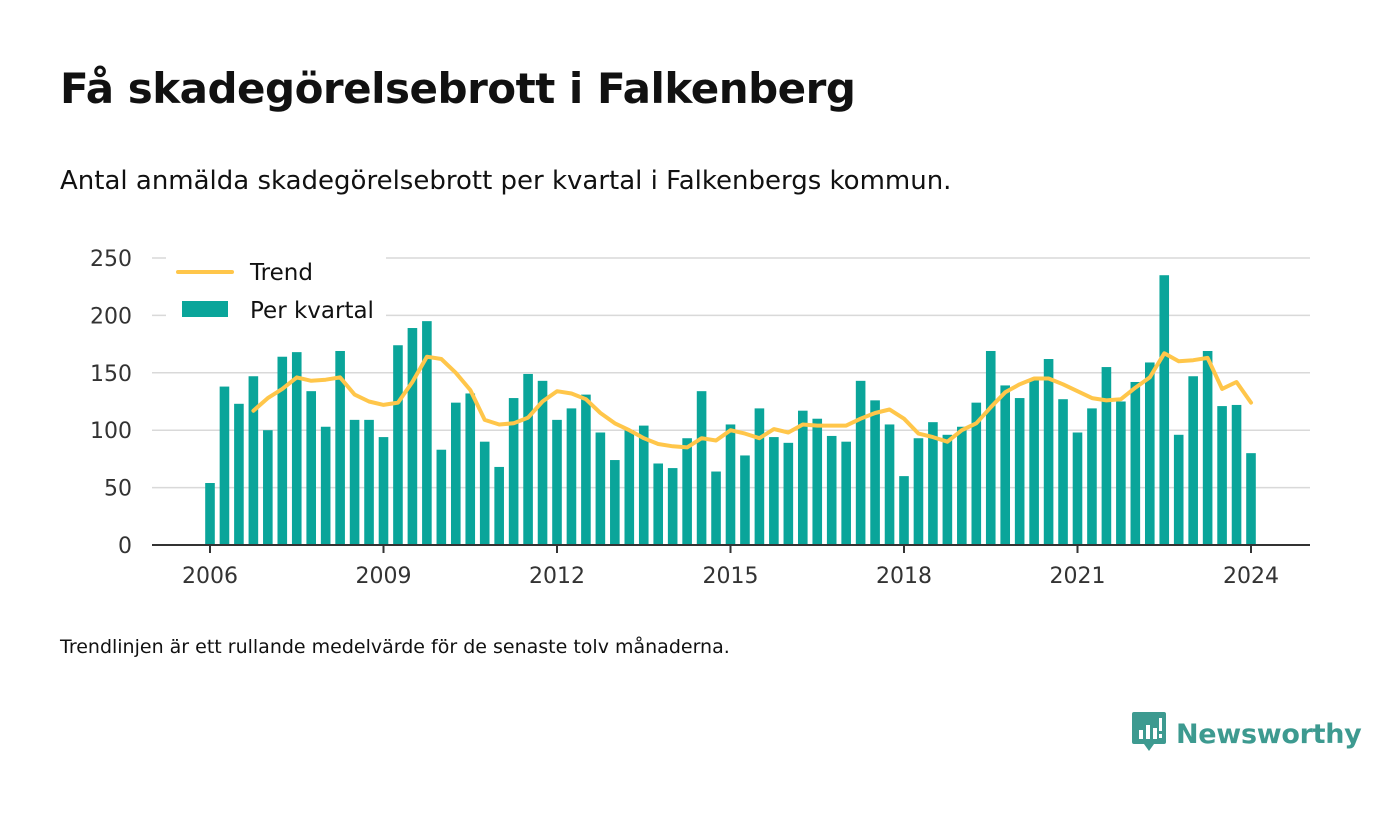 This screenshot has height=813, width=1400. What do you see at coordinates (557, 576) in the screenshot?
I see `x-tick-label: 2012` at bounding box center [557, 576].